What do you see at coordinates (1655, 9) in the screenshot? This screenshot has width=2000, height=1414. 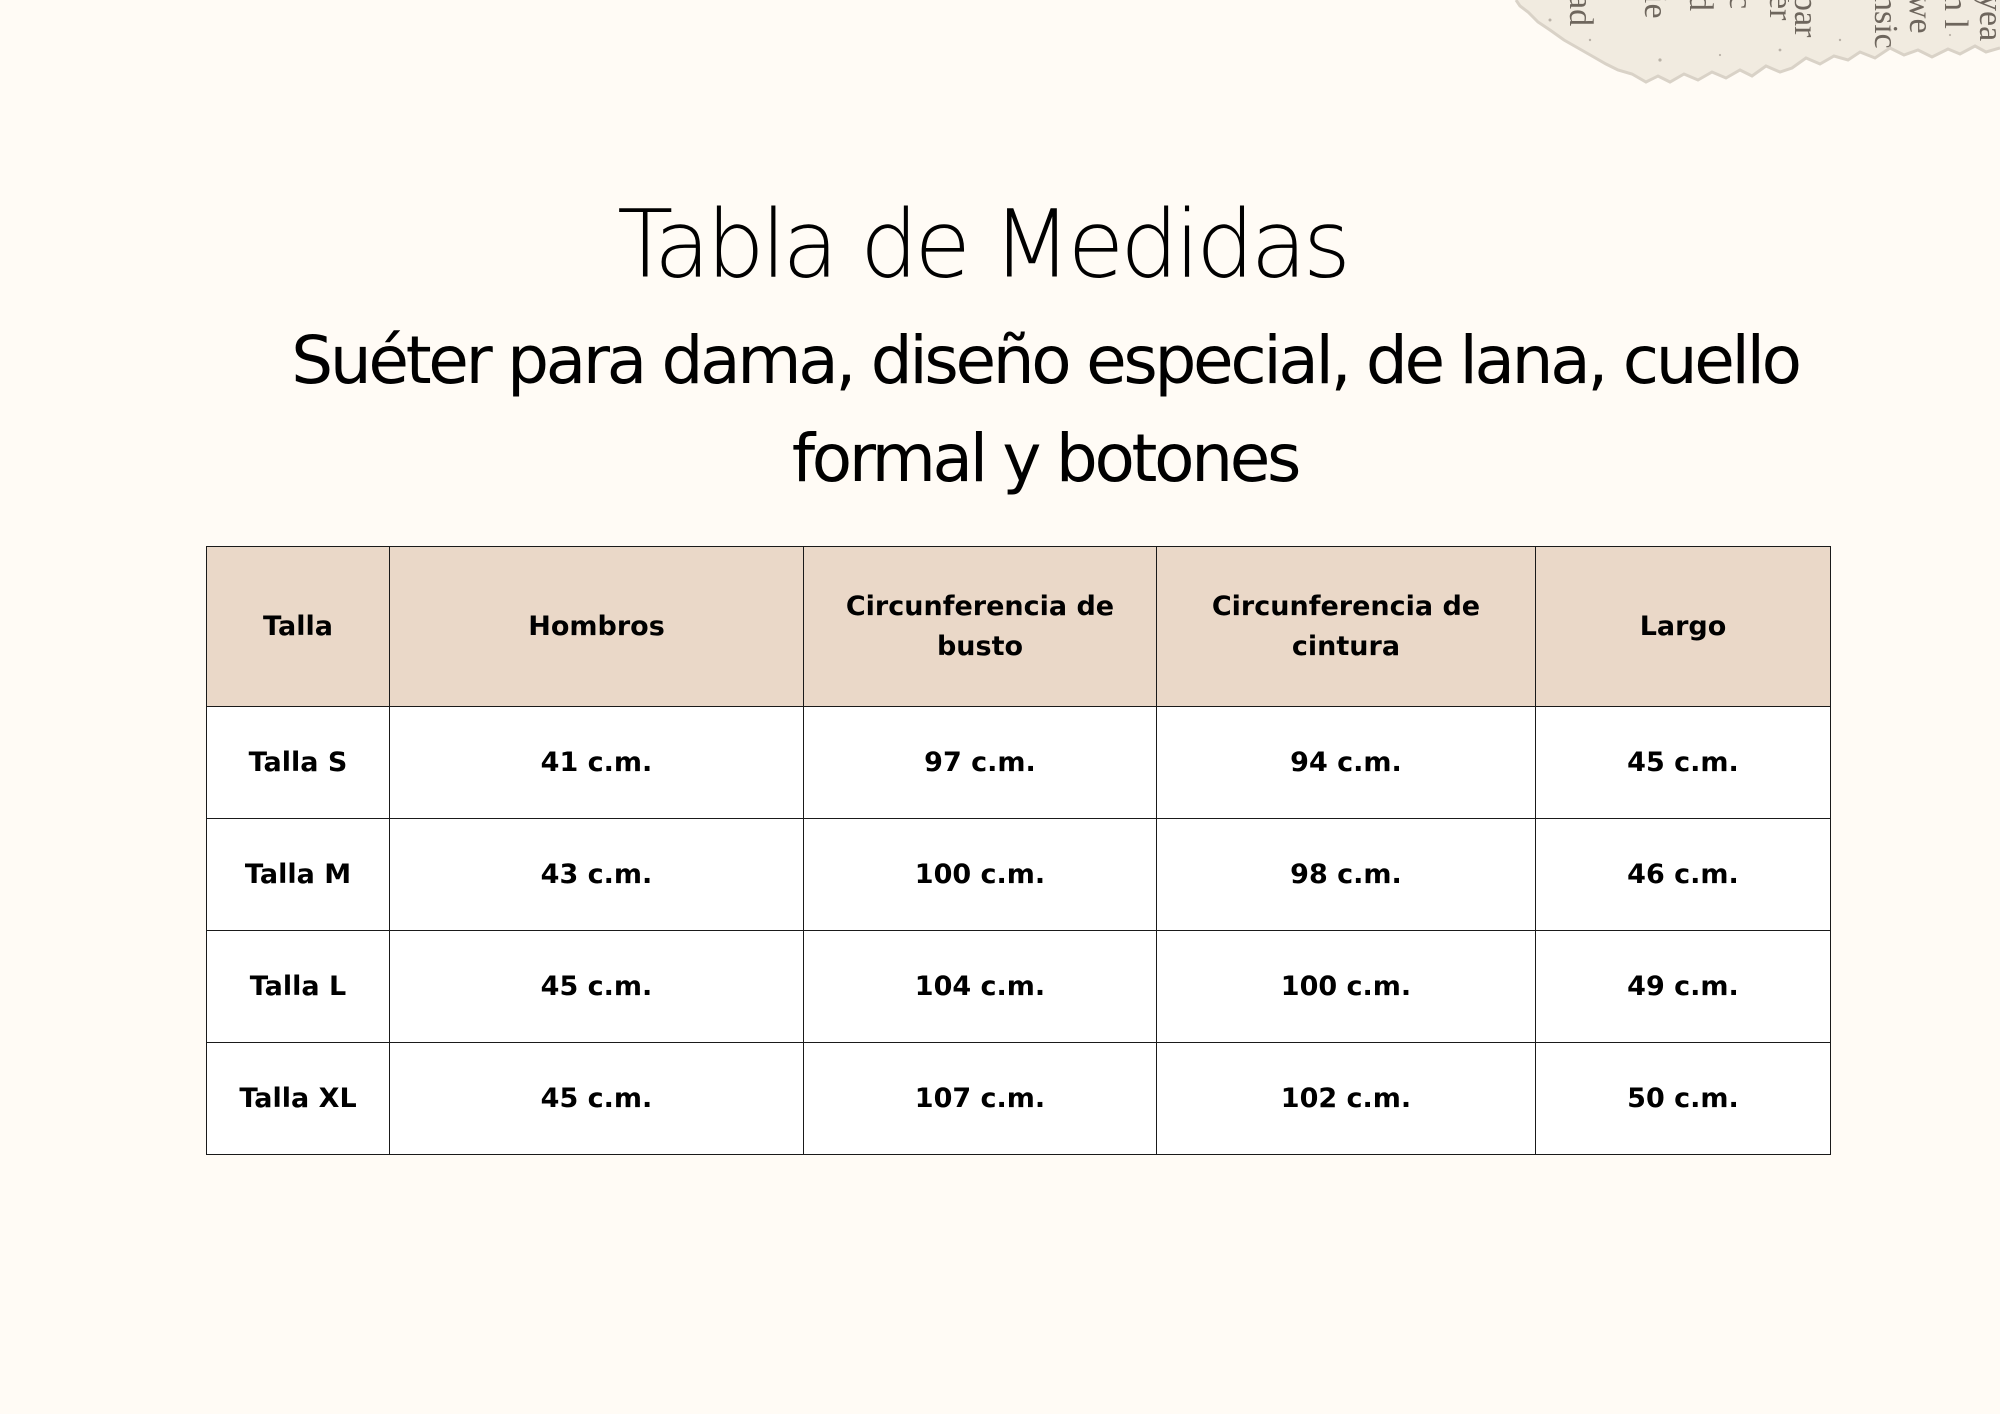 I see `svg-text: ie` at bounding box center [1655, 9].